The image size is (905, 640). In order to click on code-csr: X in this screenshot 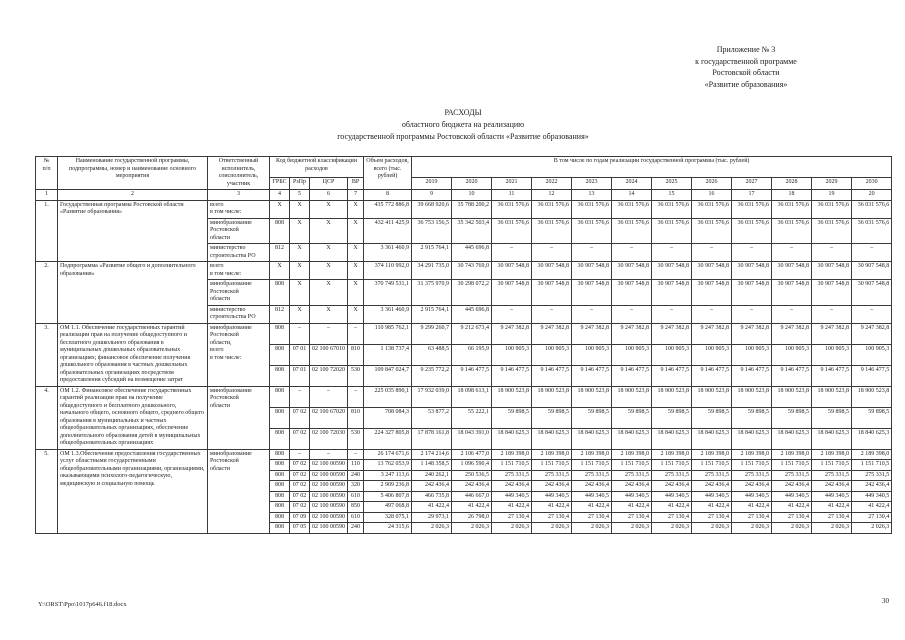, I will do `click(328, 209)`.